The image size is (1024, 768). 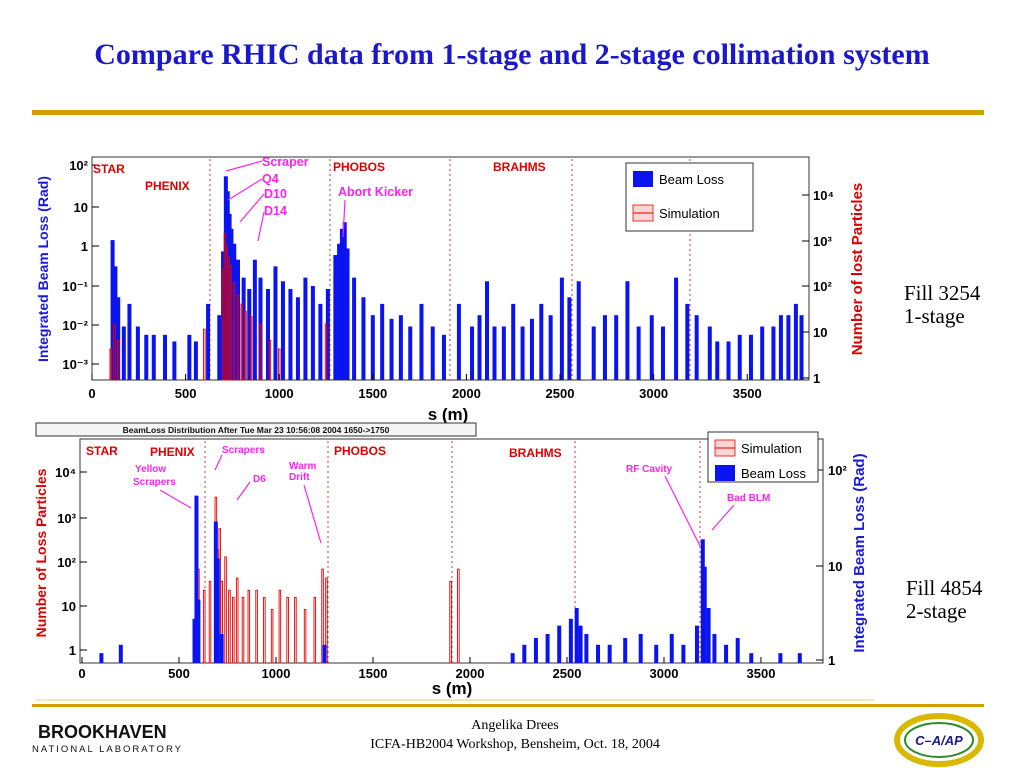 What do you see at coordinates (372, 393) in the screenshot?
I see `x-tick-label: 1500` at bounding box center [372, 393].